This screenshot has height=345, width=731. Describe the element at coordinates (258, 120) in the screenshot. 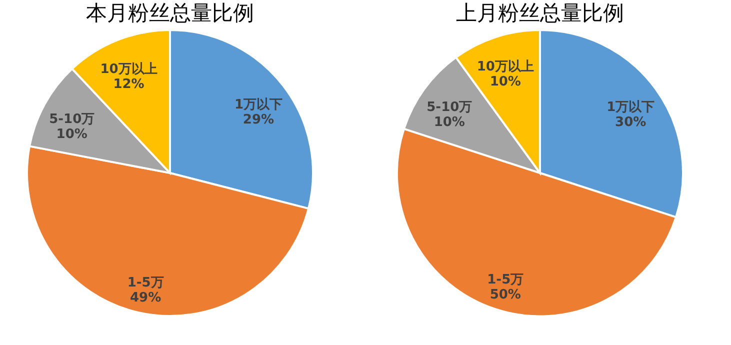

I see `data-label: 29%` at that location.